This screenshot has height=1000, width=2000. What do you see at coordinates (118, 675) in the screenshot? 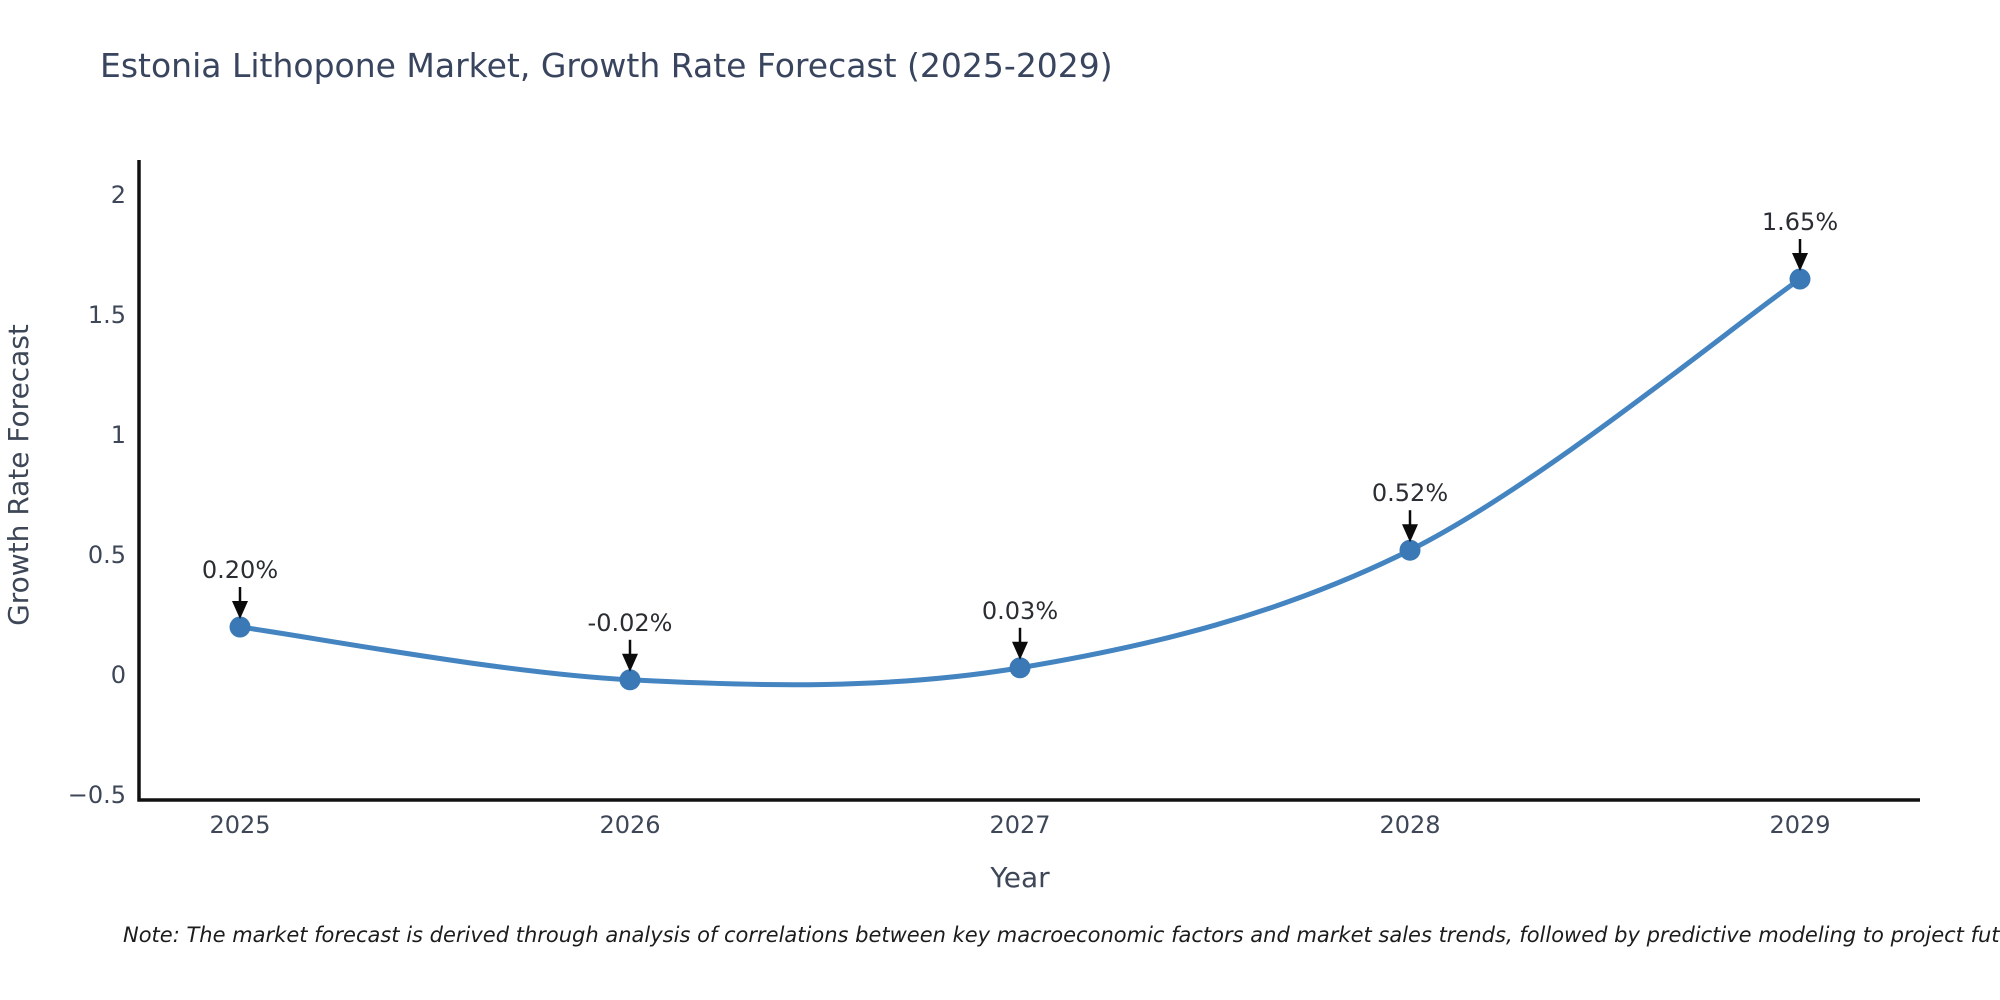
I see `y-tick-label: 0` at bounding box center [118, 675].